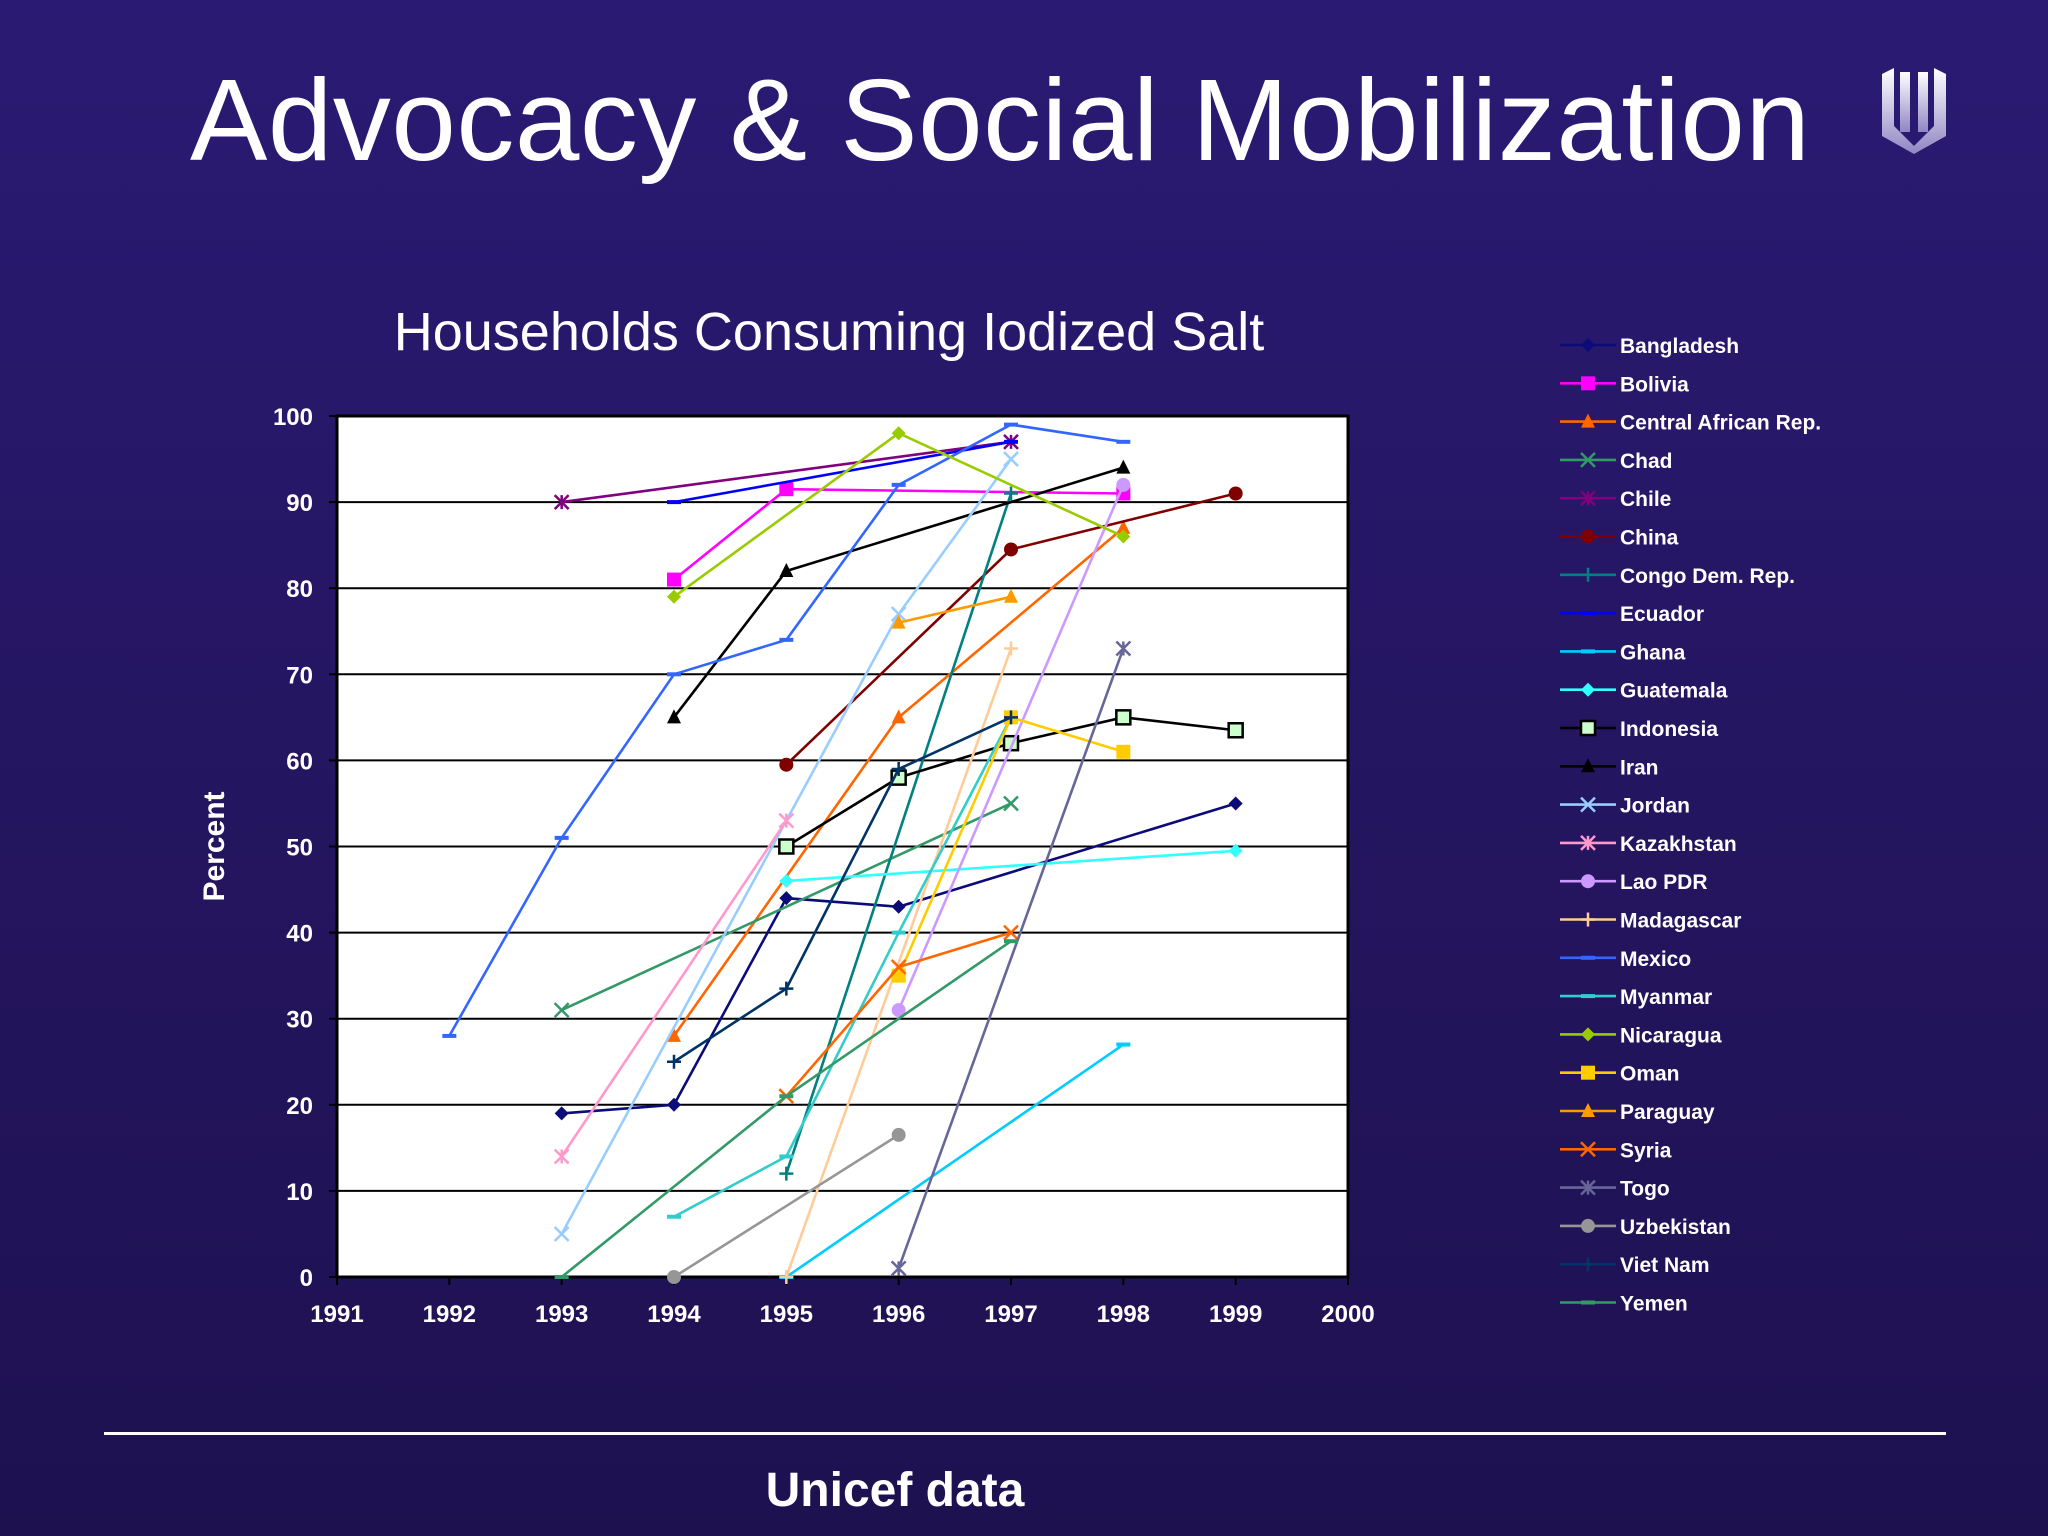  What do you see at coordinates (299, 589) in the screenshot?
I see `y-tick-label: 80` at bounding box center [299, 589].